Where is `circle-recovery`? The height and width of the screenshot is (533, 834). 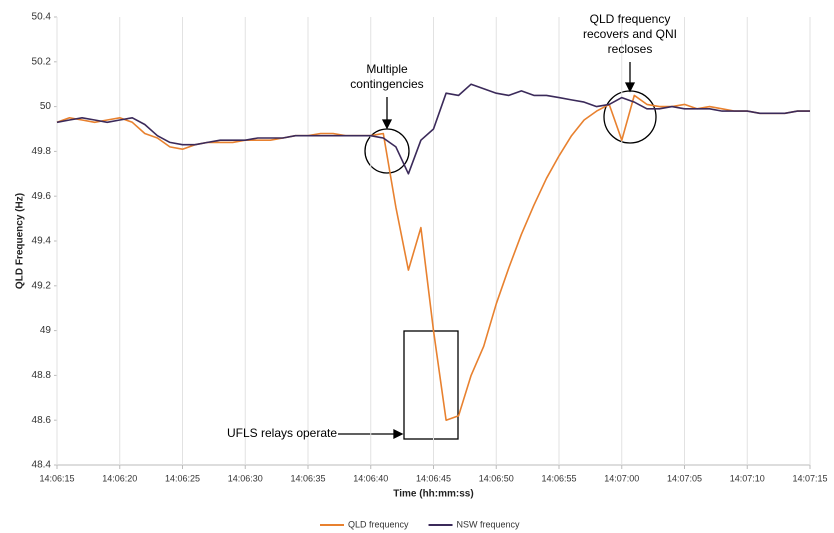
circle-recovery is located at coordinates (630, 117).